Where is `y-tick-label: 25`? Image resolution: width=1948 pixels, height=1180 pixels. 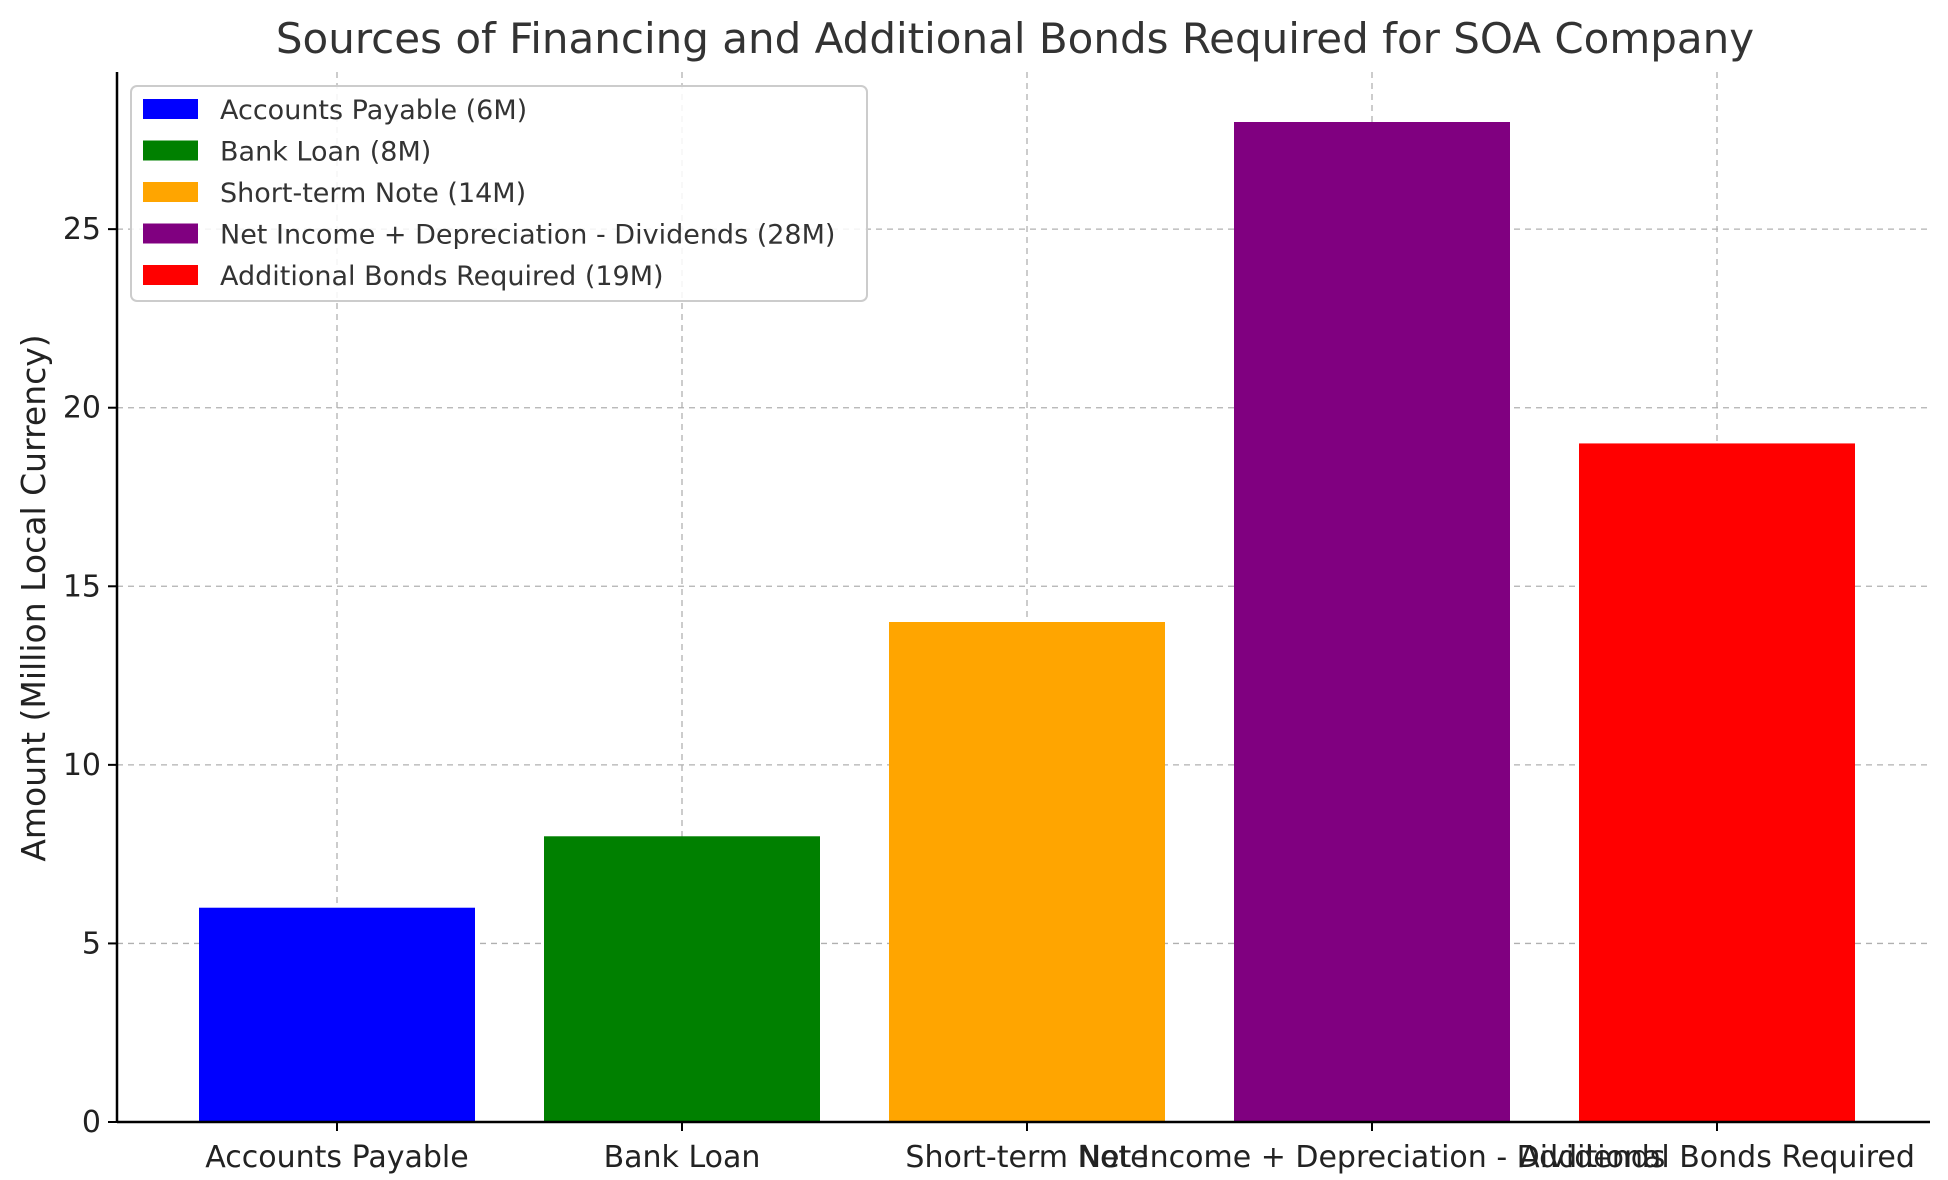 y-tick-label: 25 is located at coordinates (82, 229).